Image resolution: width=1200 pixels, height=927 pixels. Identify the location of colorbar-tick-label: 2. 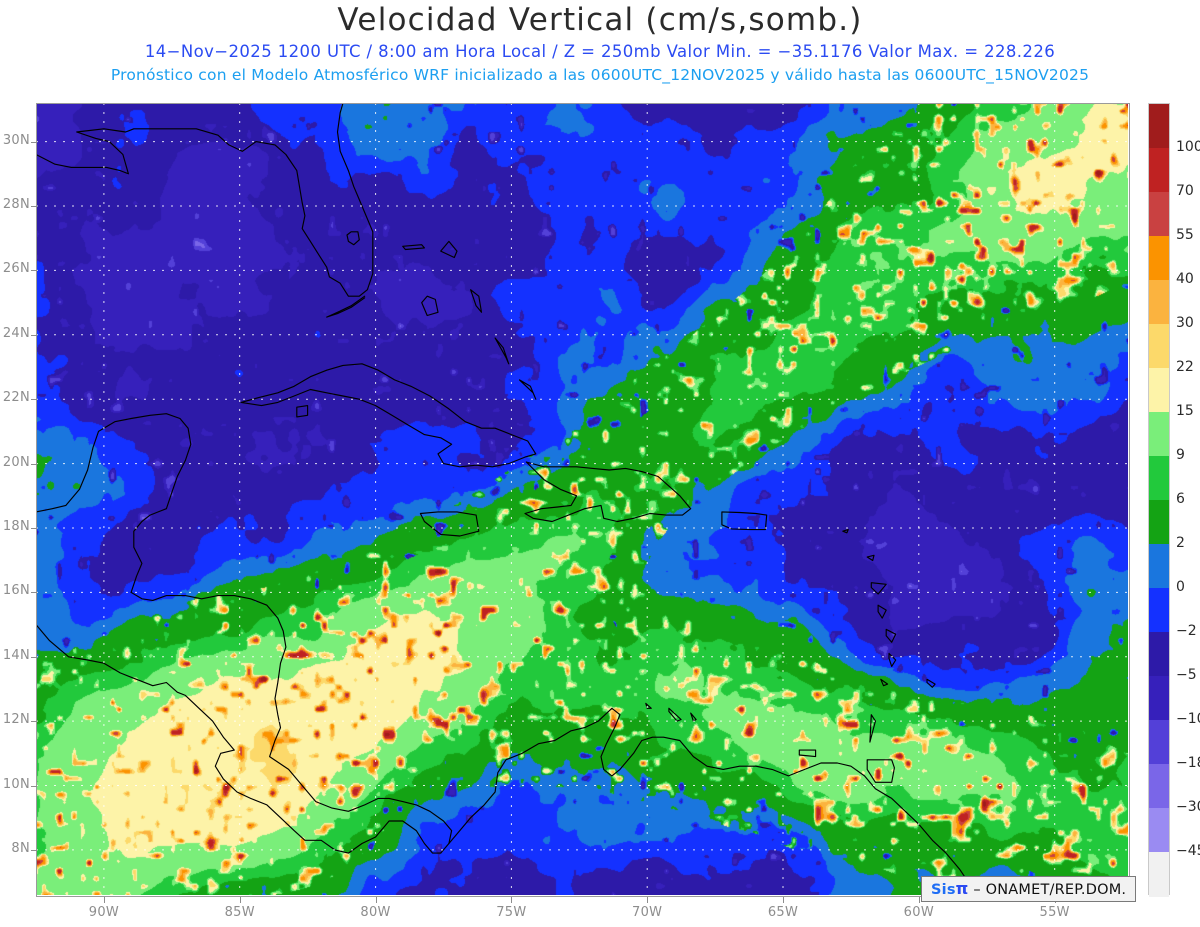
(1180, 543).